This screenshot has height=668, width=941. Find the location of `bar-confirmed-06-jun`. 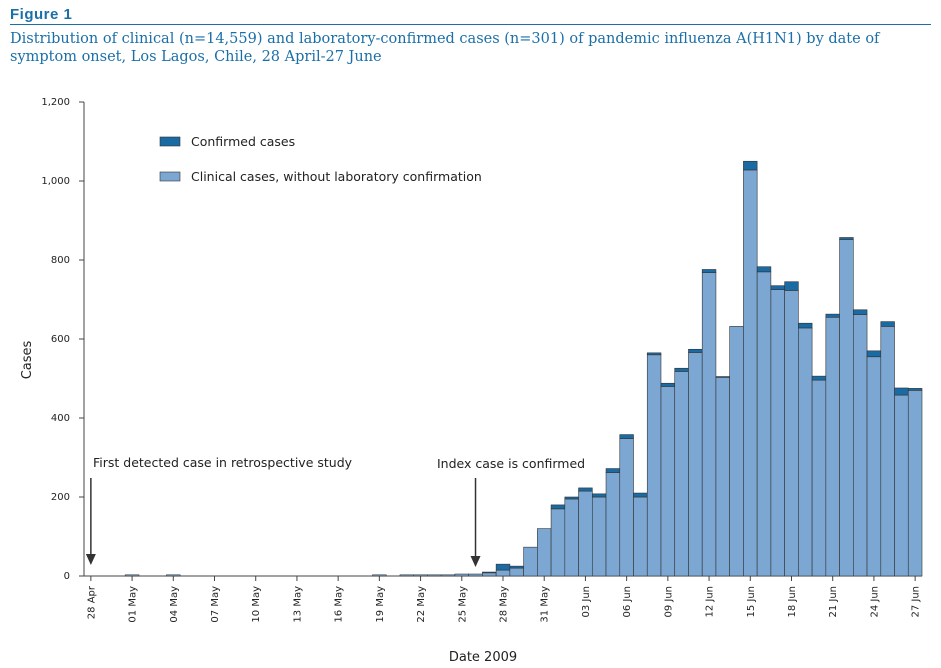

bar-confirmed-06-jun is located at coordinates (626, 436).